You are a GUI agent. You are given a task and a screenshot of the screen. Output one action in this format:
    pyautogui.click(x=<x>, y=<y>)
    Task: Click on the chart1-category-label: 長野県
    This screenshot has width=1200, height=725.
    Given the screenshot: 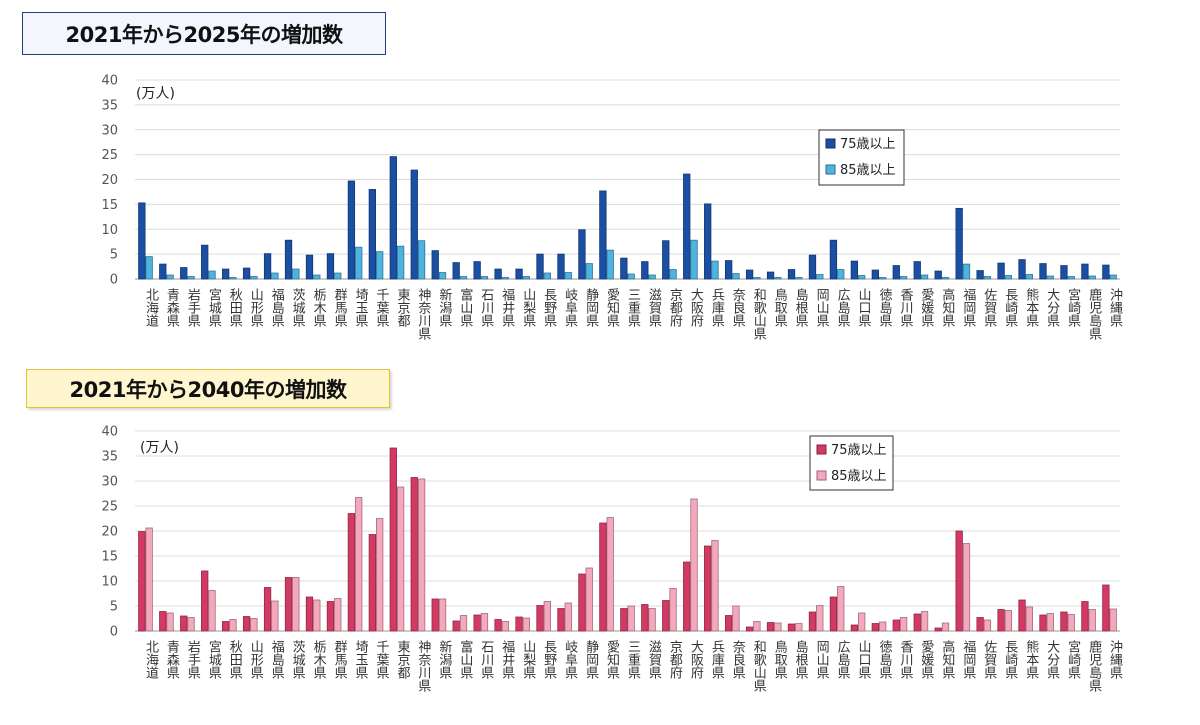 What is the action you would take?
    pyautogui.click(x=549, y=307)
    